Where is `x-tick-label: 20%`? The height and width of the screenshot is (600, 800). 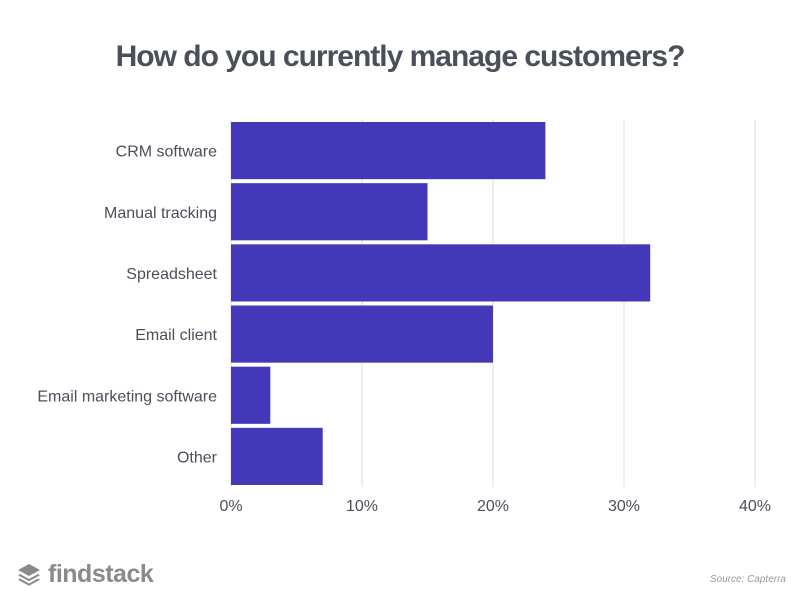
x-tick-label: 20% is located at coordinates (493, 506).